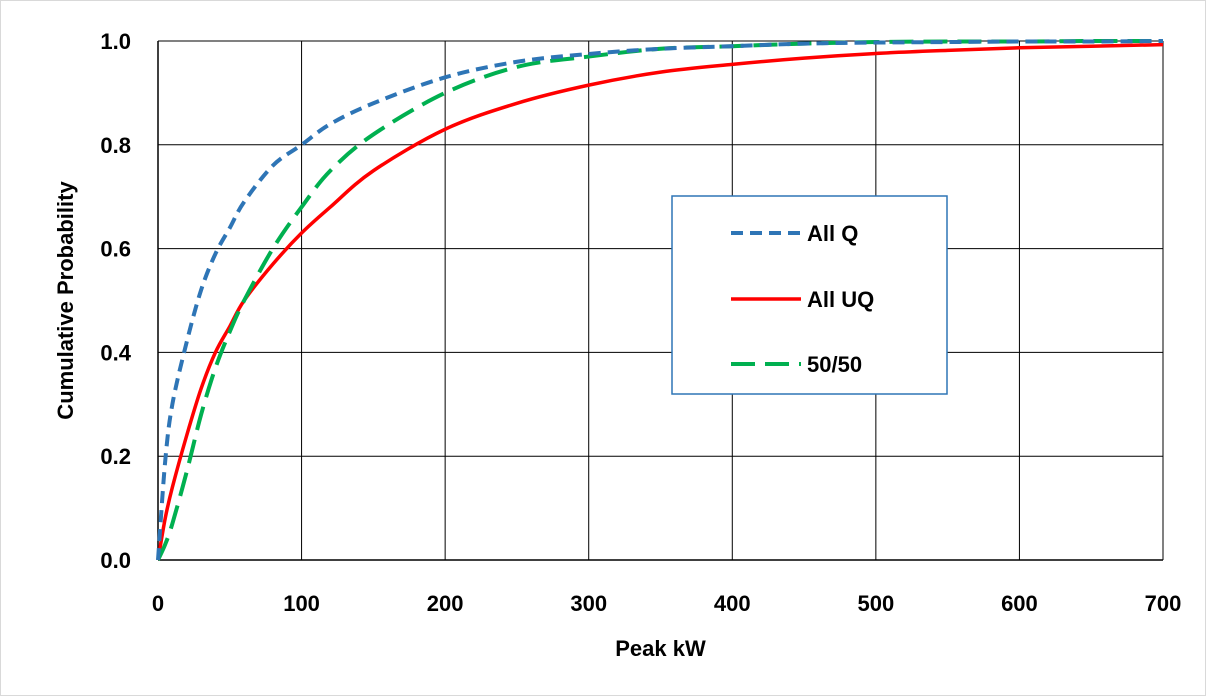  Describe the element at coordinates (115, 560) in the screenshot. I see `y-tick-label: 0.0` at that location.